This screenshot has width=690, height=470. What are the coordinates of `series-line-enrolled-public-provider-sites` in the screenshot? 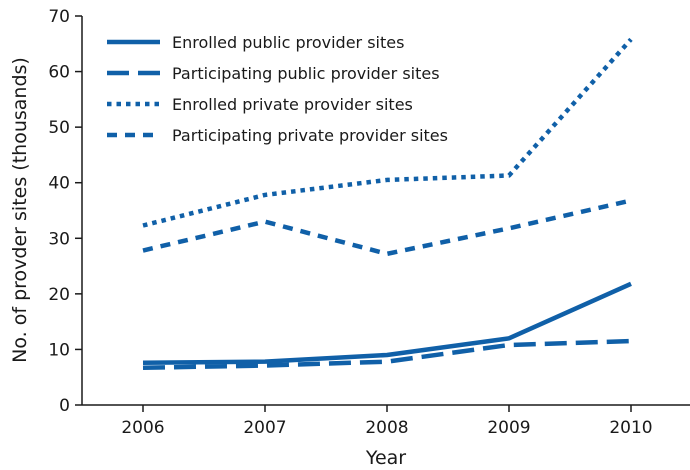 It's located at (387, 323).